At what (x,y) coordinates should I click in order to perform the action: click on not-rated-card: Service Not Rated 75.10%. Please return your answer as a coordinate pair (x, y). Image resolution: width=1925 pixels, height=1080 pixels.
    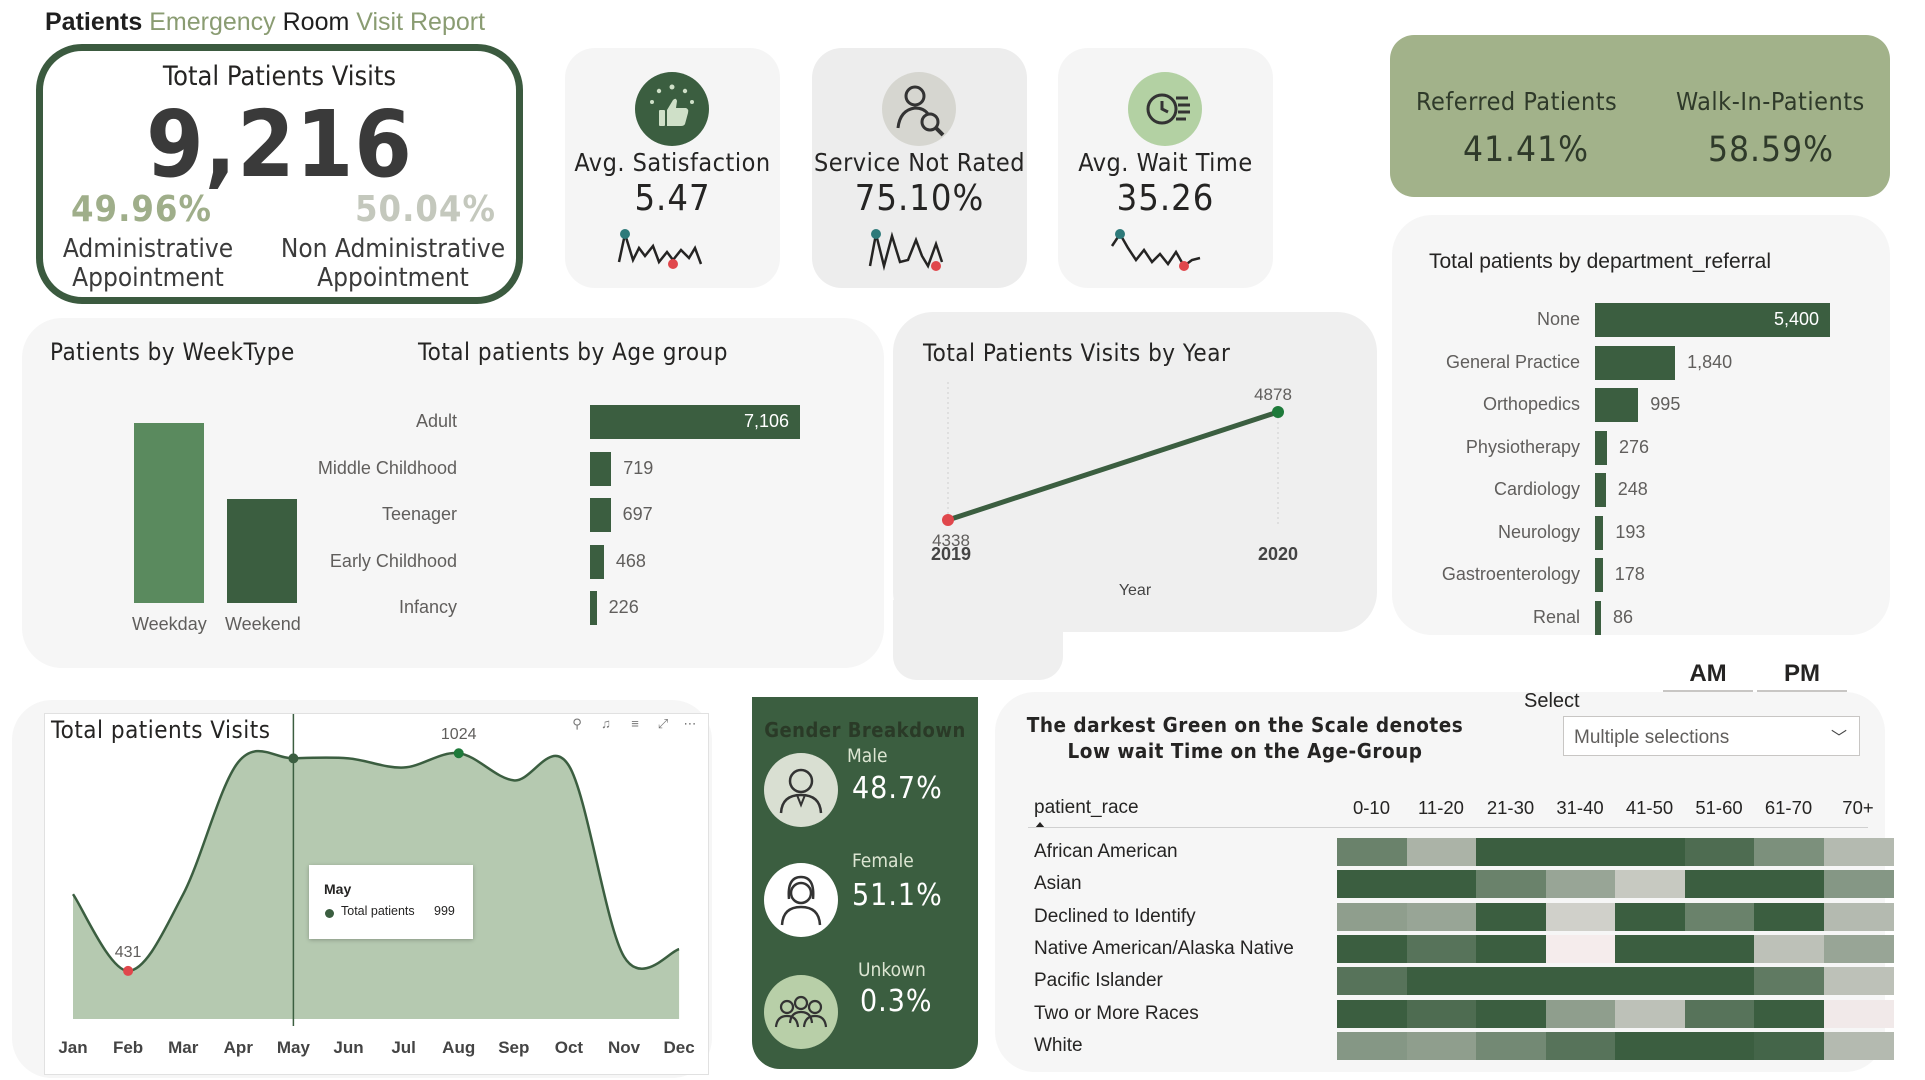
    Looking at the image, I should click on (919, 168).